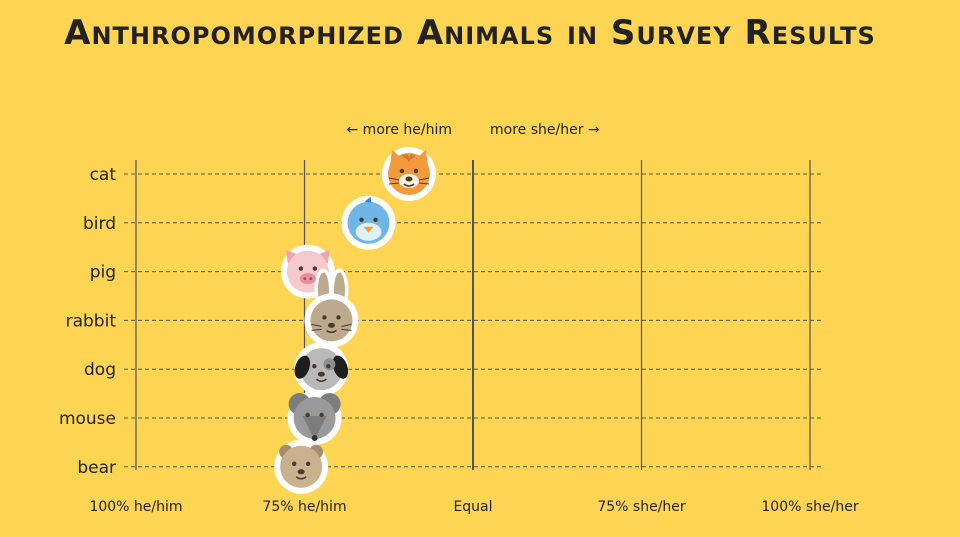 The height and width of the screenshot is (537, 960). I want to click on mouse-icon, so click(314, 418).